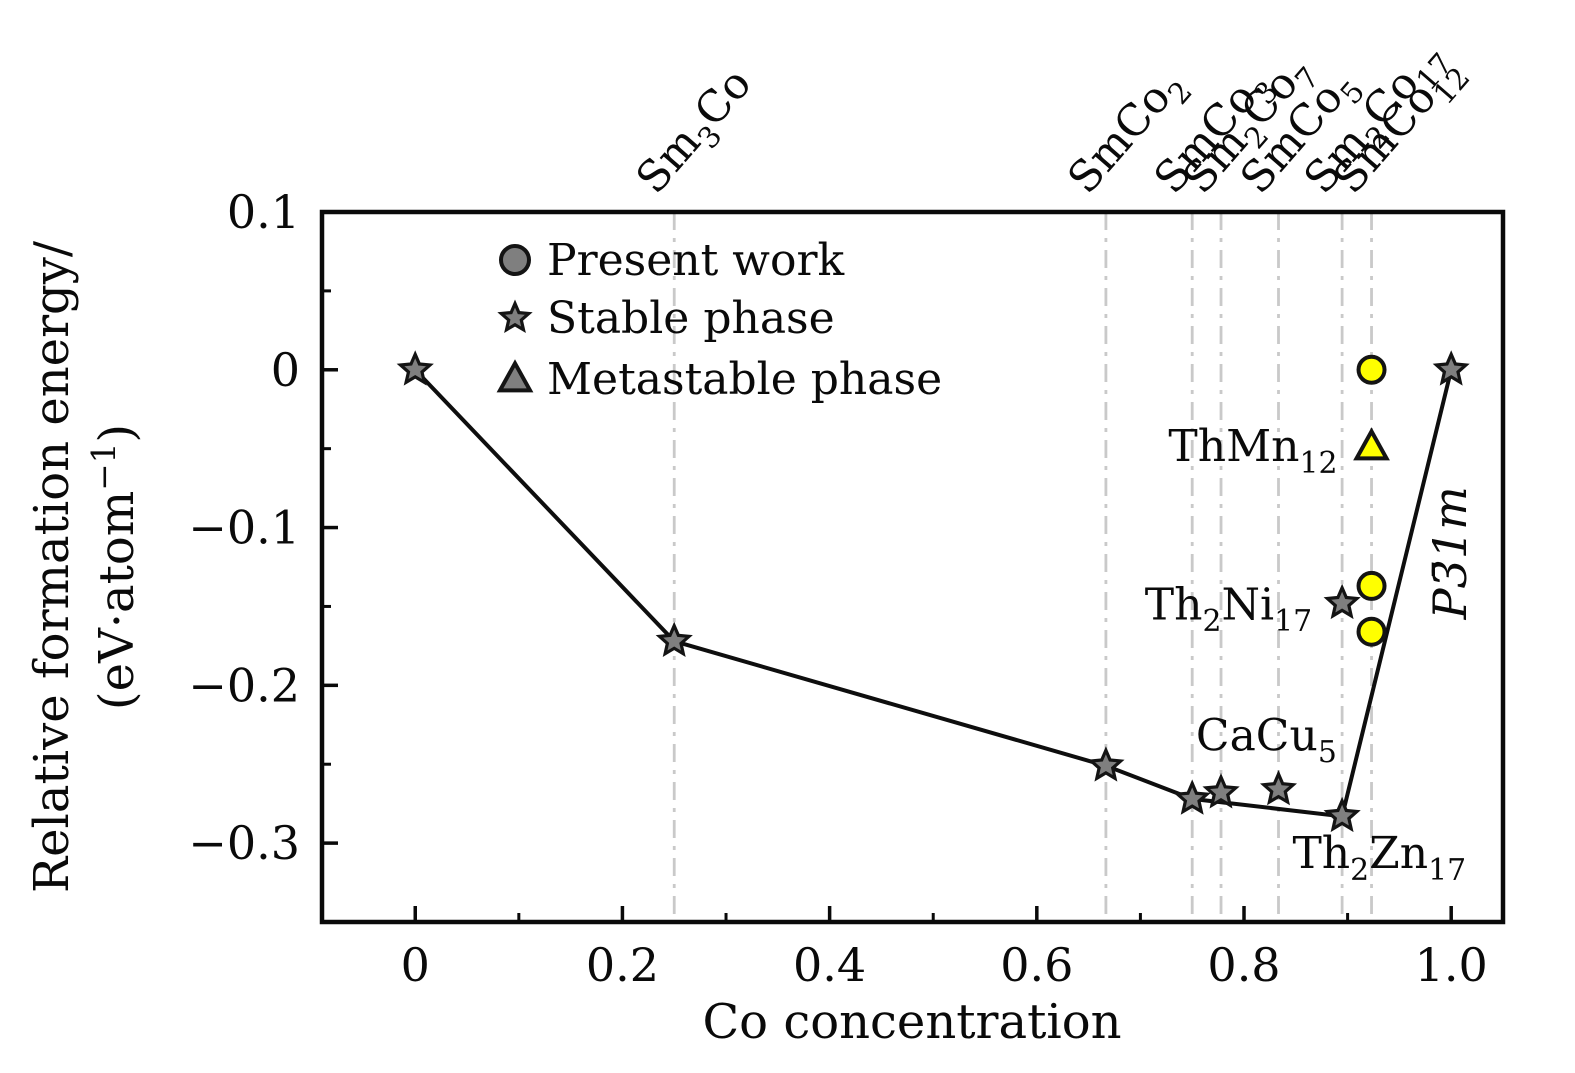 Image resolution: width=1575 pixels, height=1073 pixels. What do you see at coordinates (515, 316) in the screenshot?
I see `legend-marker-star` at bounding box center [515, 316].